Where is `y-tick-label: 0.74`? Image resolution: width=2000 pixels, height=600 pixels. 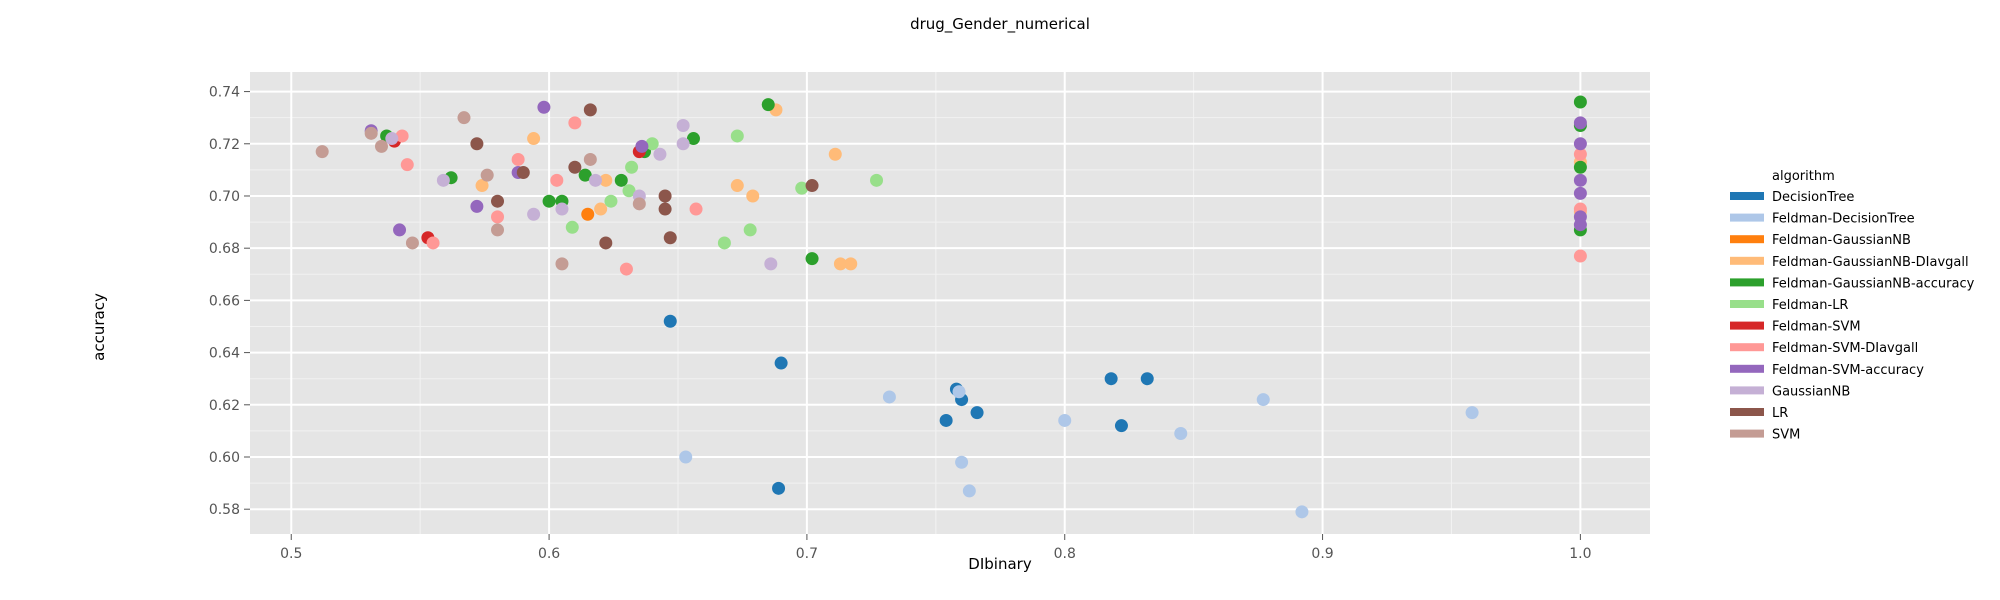 y-tick-label: 0.74 is located at coordinates (224, 93).